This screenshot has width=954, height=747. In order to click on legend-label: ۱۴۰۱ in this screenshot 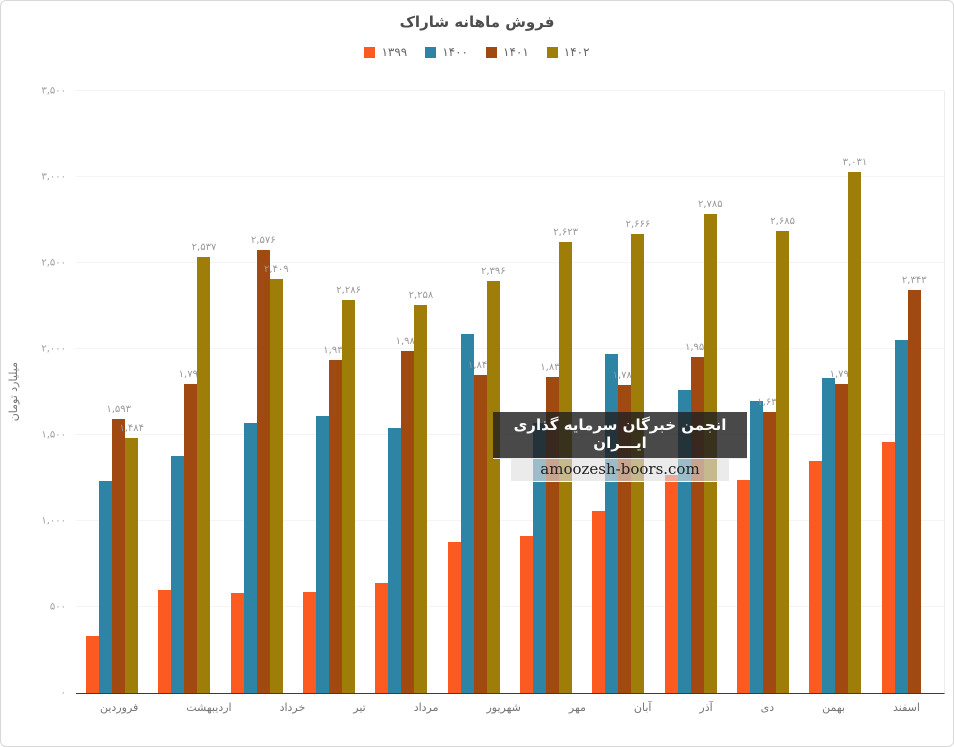, I will do `click(516, 52)`.